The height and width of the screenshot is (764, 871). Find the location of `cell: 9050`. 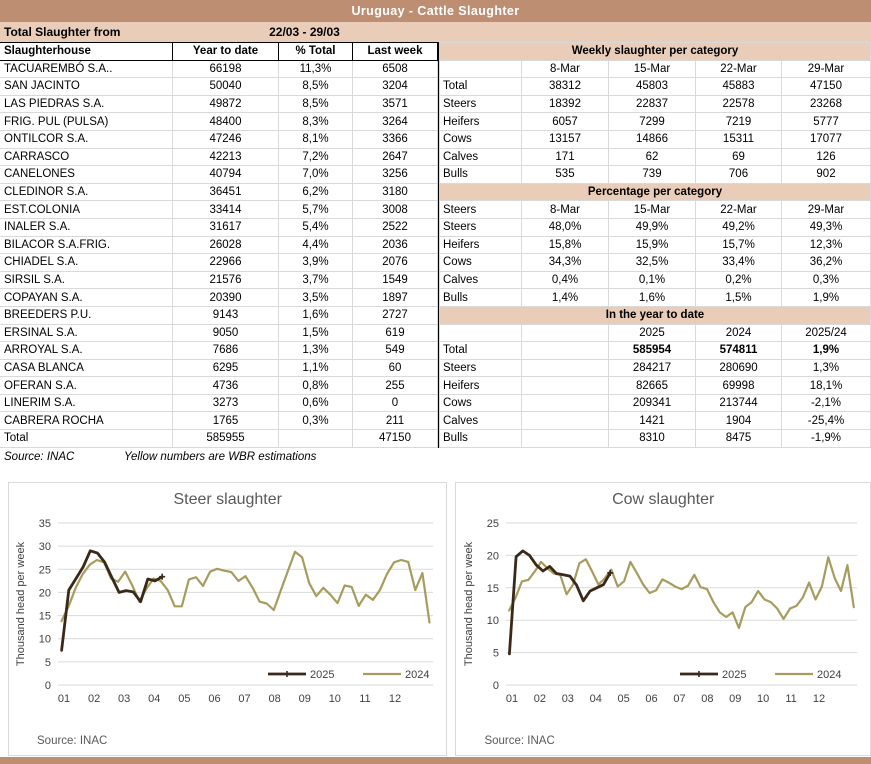

cell: 9050 is located at coordinates (225, 333).